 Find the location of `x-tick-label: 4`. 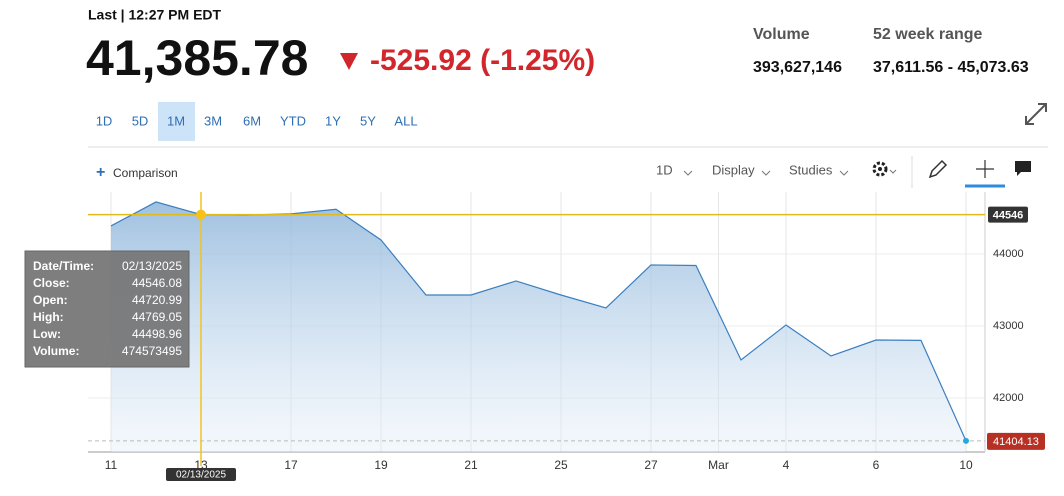

x-tick-label: 4 is located at coordinates (786, 465).